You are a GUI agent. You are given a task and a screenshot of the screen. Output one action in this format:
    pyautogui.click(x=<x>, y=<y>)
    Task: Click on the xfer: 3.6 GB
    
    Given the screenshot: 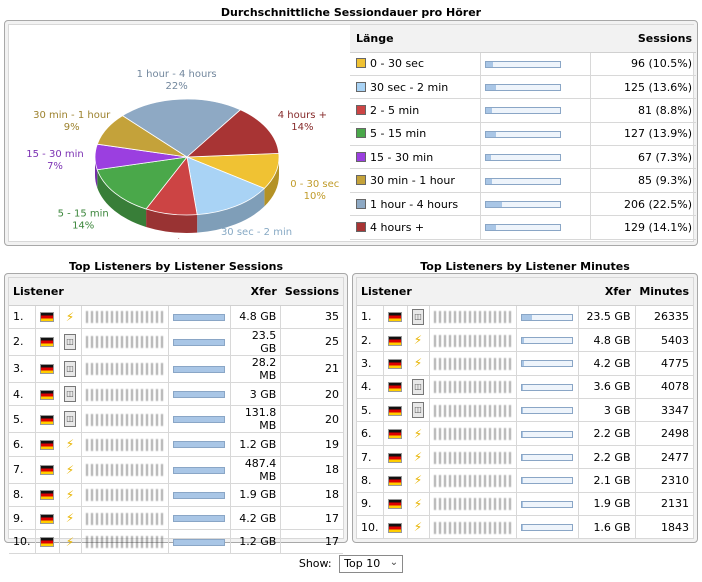 What is the action you would take?
    pyautogui.click(x=607, y=387)
    